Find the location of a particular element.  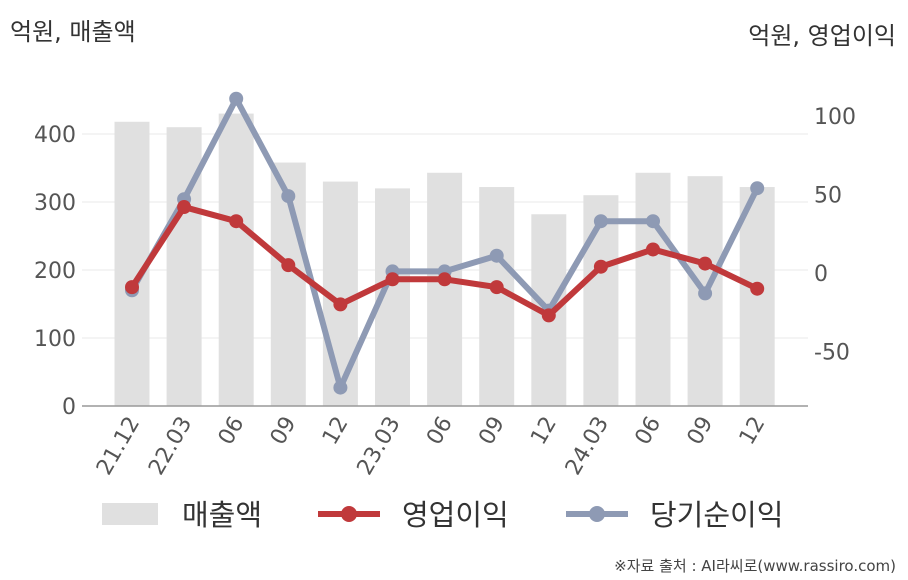

x-tick-label: 24.03 is located at coordinates (587, 446).